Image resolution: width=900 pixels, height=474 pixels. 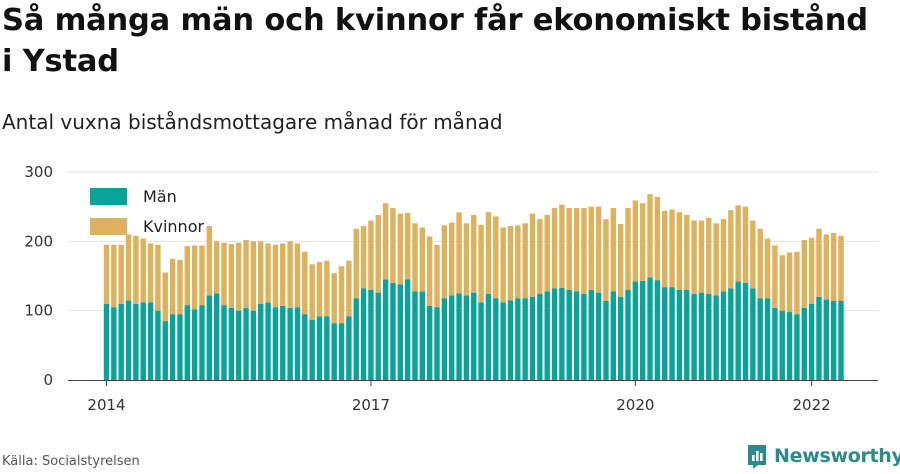 I want to click on brand-logo: Newsworthy, so click(x=823, y=456).